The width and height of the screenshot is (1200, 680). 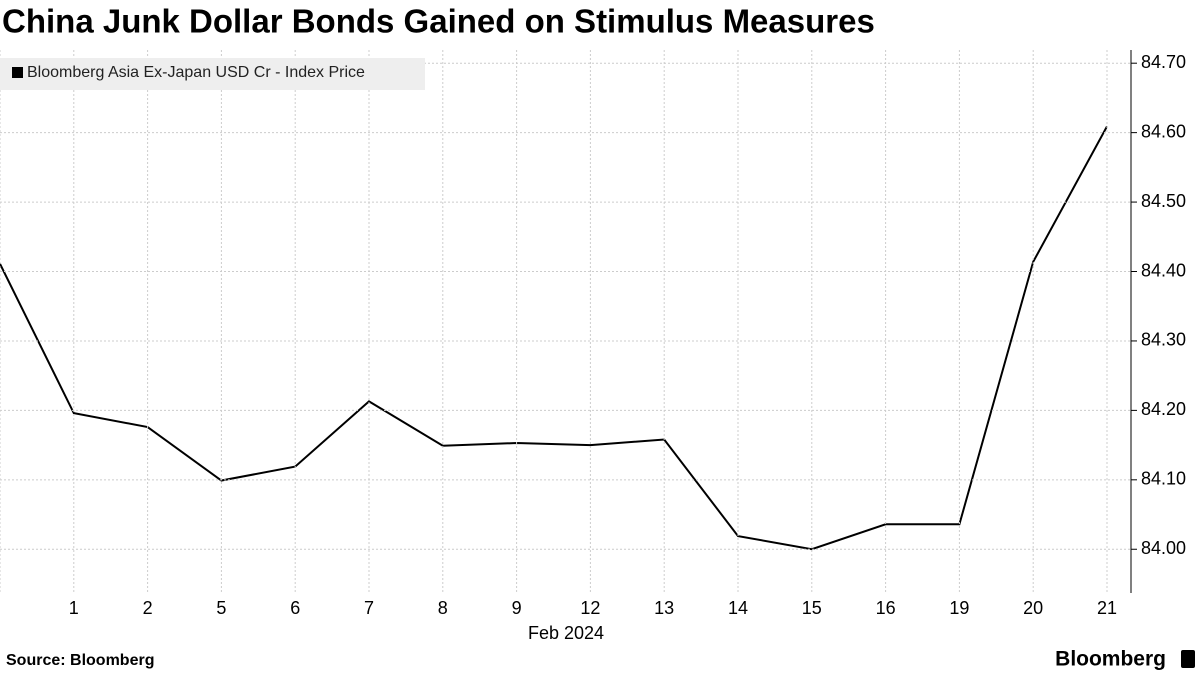 What do you see at coordinates (1163, 62) in the screenshot?
I see `y-tick-label: 84.70` at bounding box center [1163, 62].